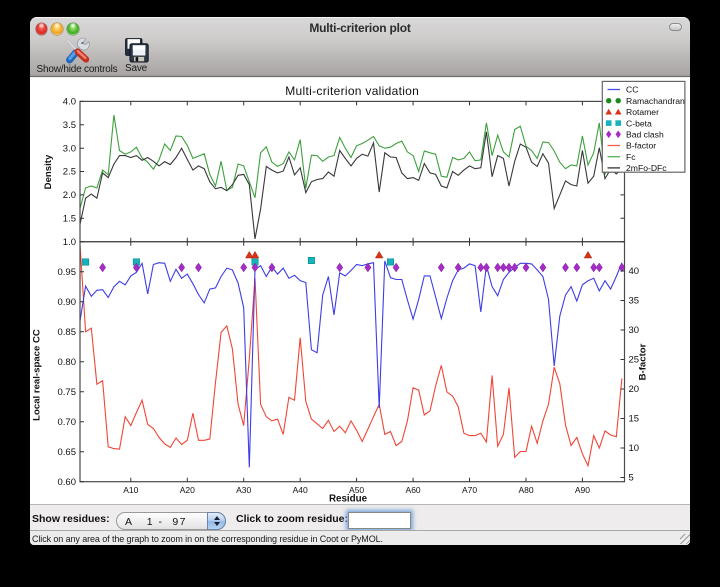 The height and width of the screenshot is (587, 720). Describe the element at coordinates (631, 157) in the screenshot. I see `svg-text: Fc` at that location.